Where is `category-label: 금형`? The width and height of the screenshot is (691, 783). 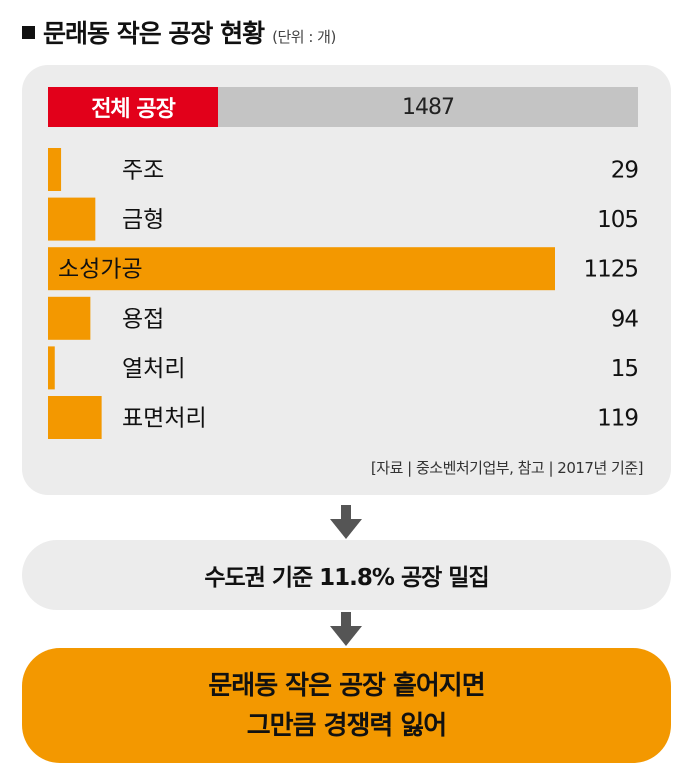 category-label: 금형 is located at coordinates (143, 220).